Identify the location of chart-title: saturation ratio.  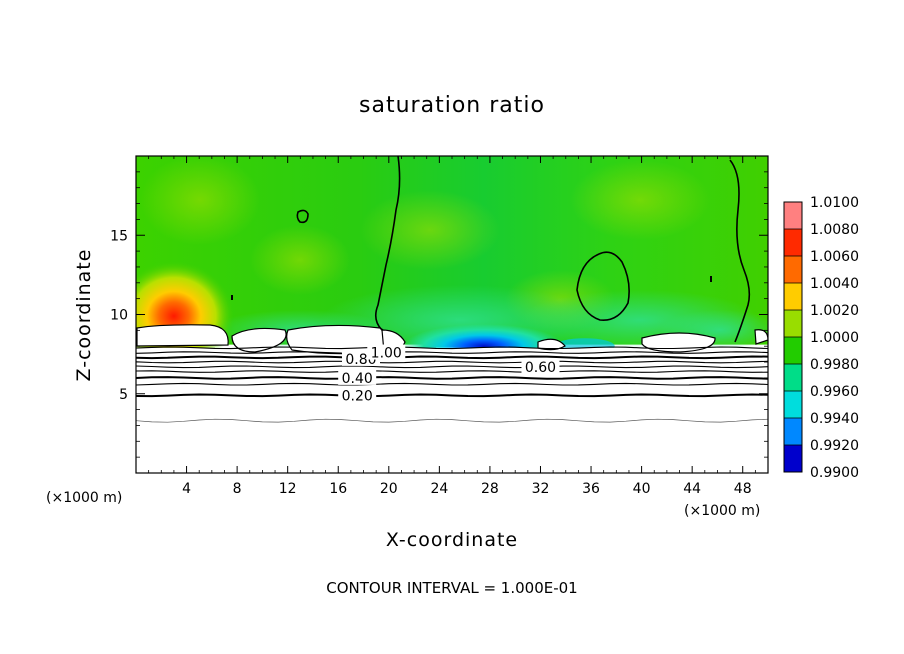
(452, 105).